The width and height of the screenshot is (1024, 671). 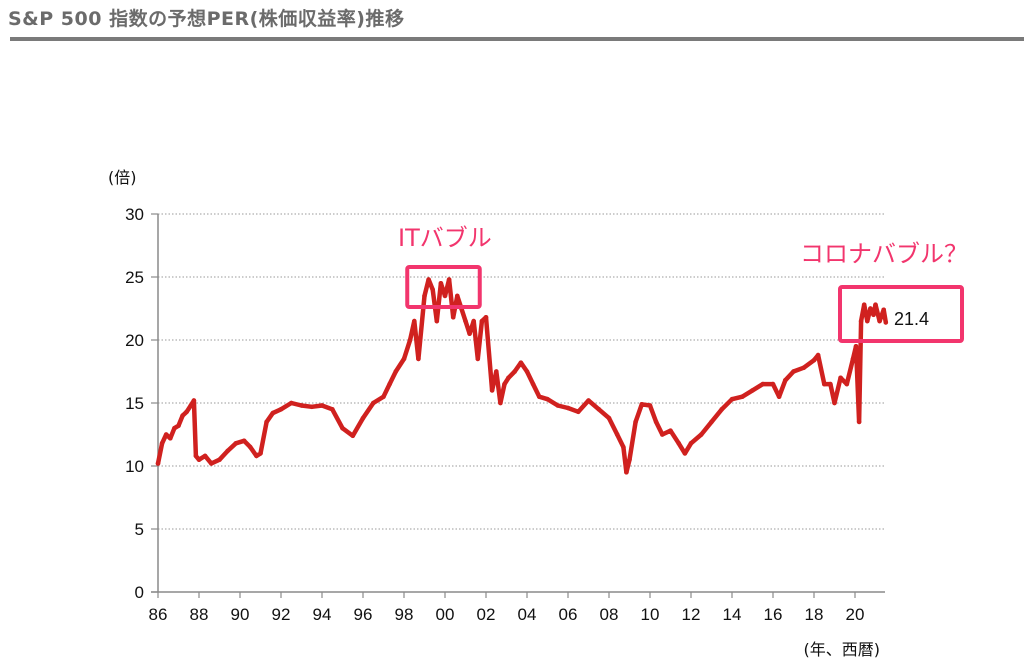 I want to click on x-tick-label: 08, so click(x=609, y=614).